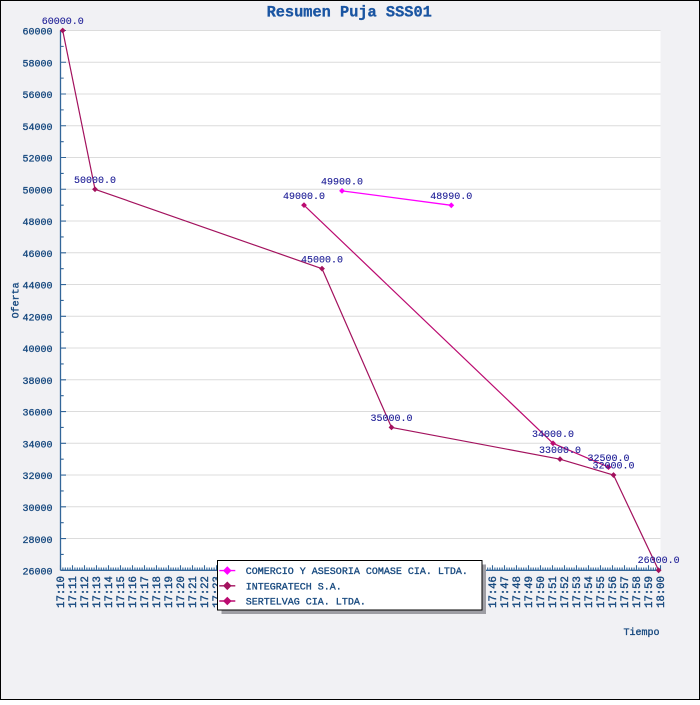 This screenshot has width=700, height=705. What do you see at coordinates (95, 181) in the screenshot?
I see `svg-text: 50000.0` at bounding box center [95, 181].